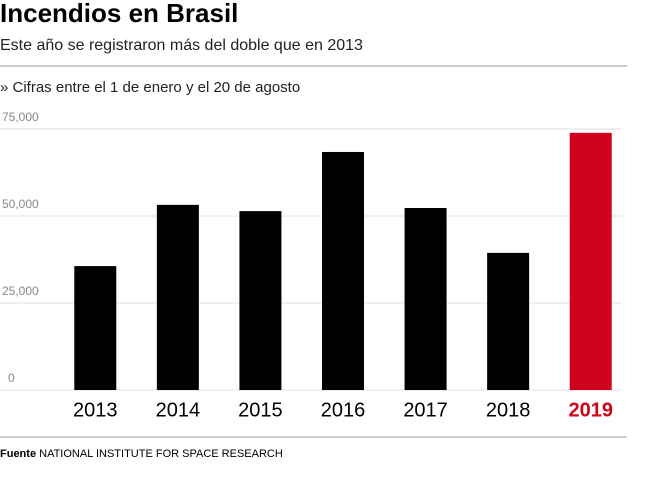 The width and height of the screenshot is (645, 478). I want to click on source-text: NATIONAL INSTITUTE FOR SPACE RESEARCH, so click(161, 454).